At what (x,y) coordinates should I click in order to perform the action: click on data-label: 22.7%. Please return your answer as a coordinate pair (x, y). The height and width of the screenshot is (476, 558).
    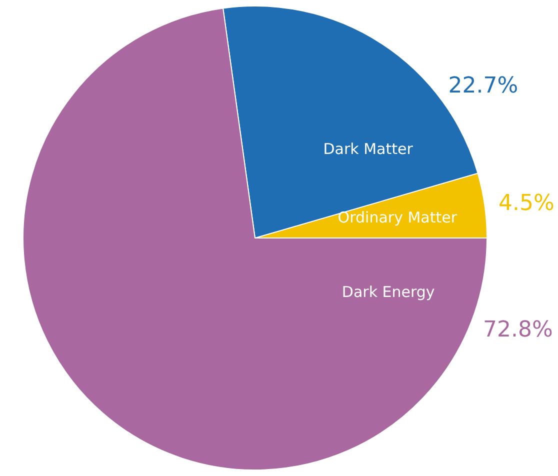
    Looking at the image, I should click on (483, 85).